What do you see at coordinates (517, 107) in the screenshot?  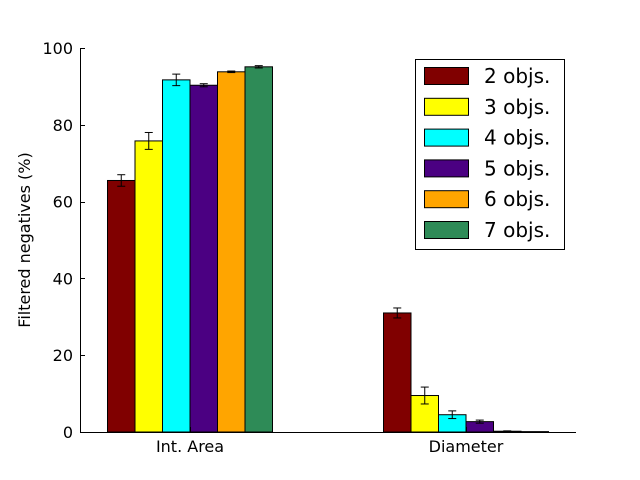 I see `legend-label: 3 objs.` at bounding box center [517, 107].